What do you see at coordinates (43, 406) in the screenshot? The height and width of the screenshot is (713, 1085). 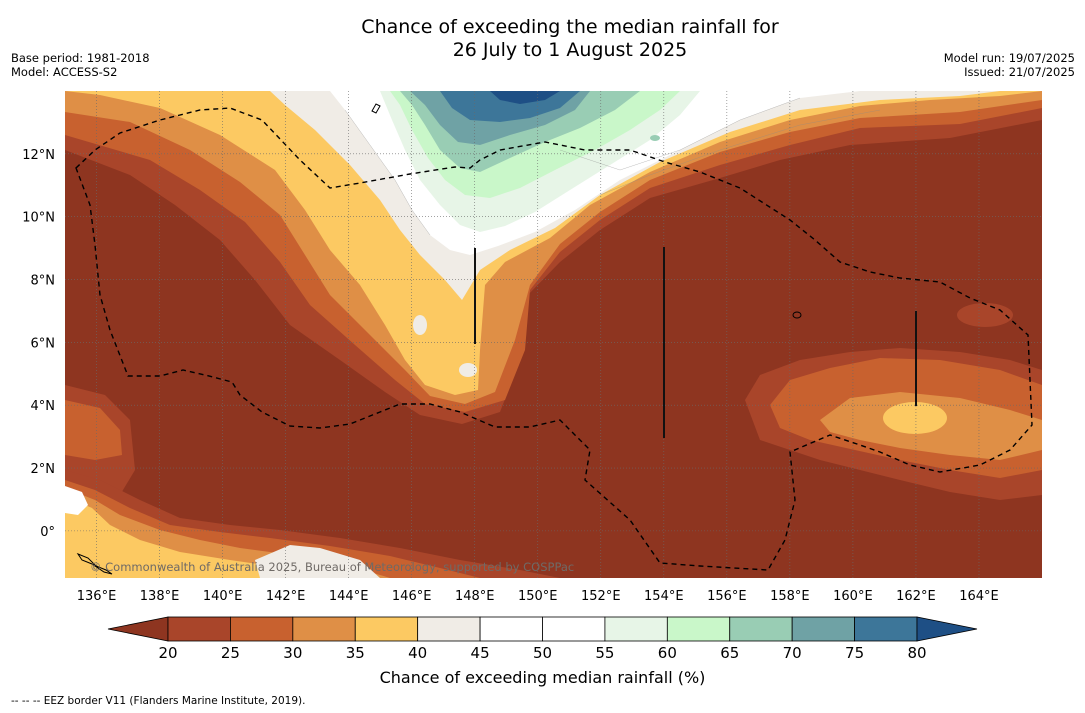 I see `latitude-tick-label: 4°N` at bounding box center [43, 406].